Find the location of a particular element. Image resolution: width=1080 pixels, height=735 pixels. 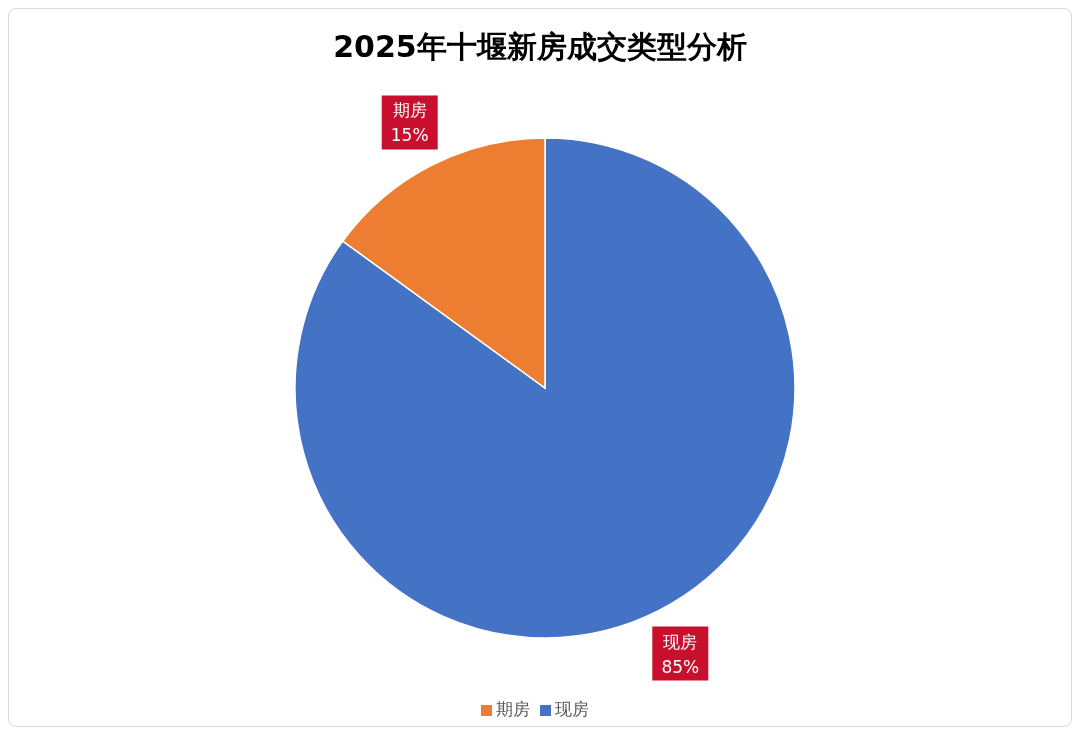

slice-label: 期房 is located at coordinates (409, 110).